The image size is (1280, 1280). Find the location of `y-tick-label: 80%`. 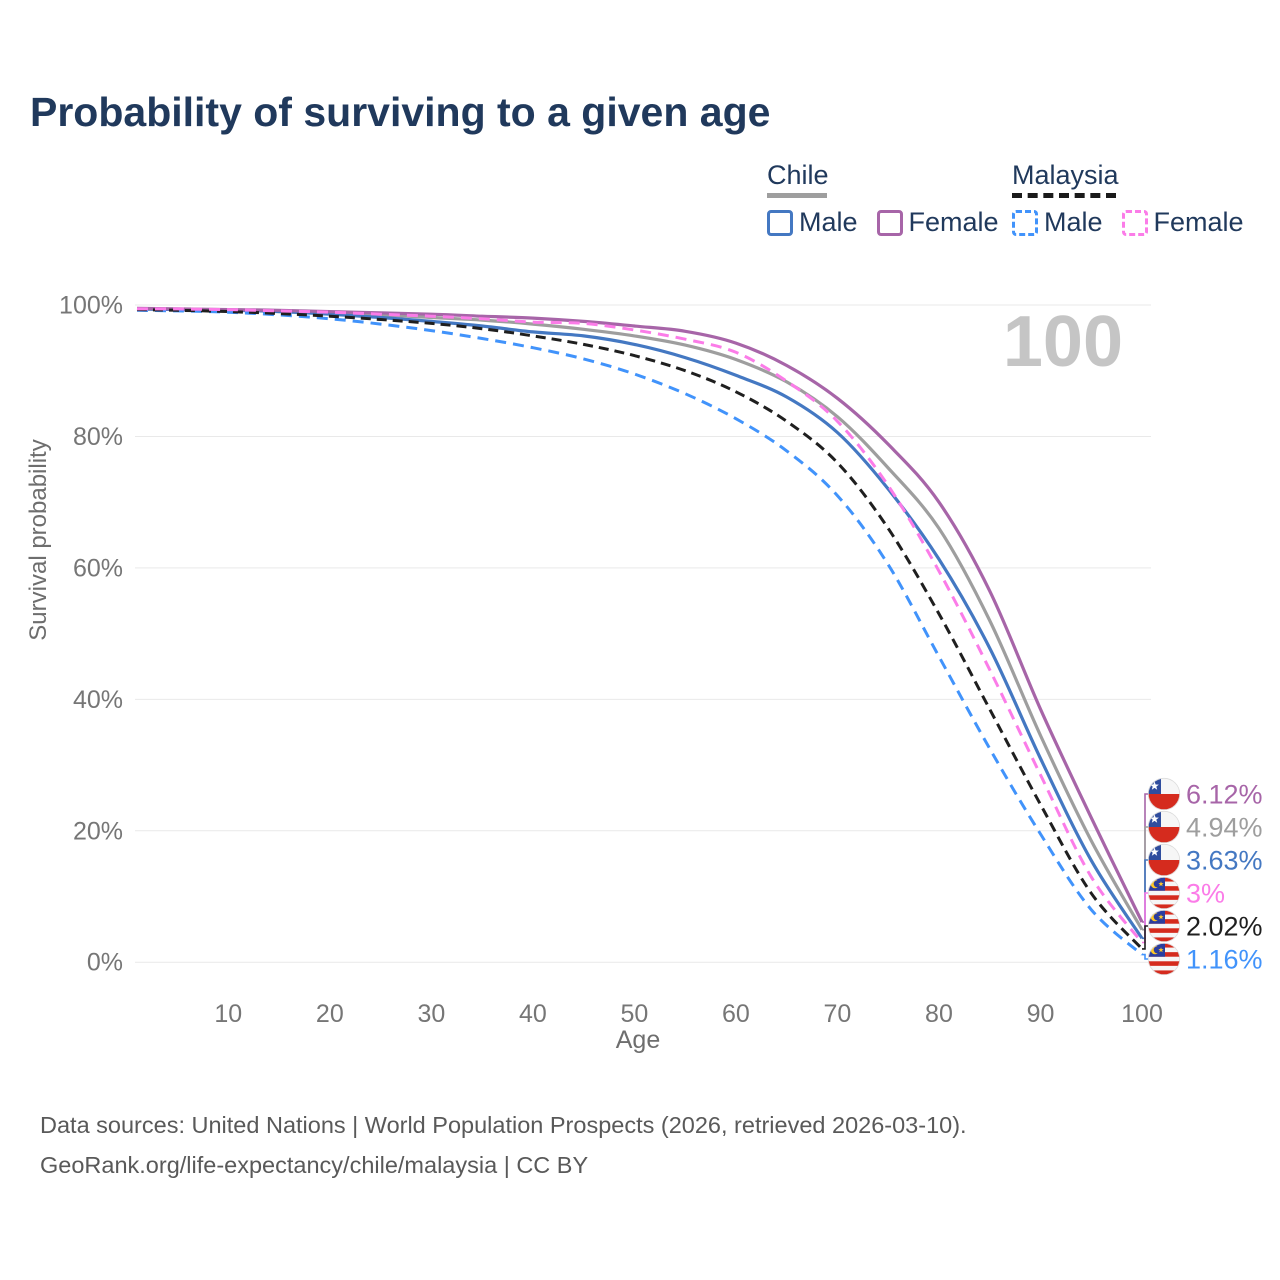

y-tick-label: 80% is located at coordinates (98, 437).